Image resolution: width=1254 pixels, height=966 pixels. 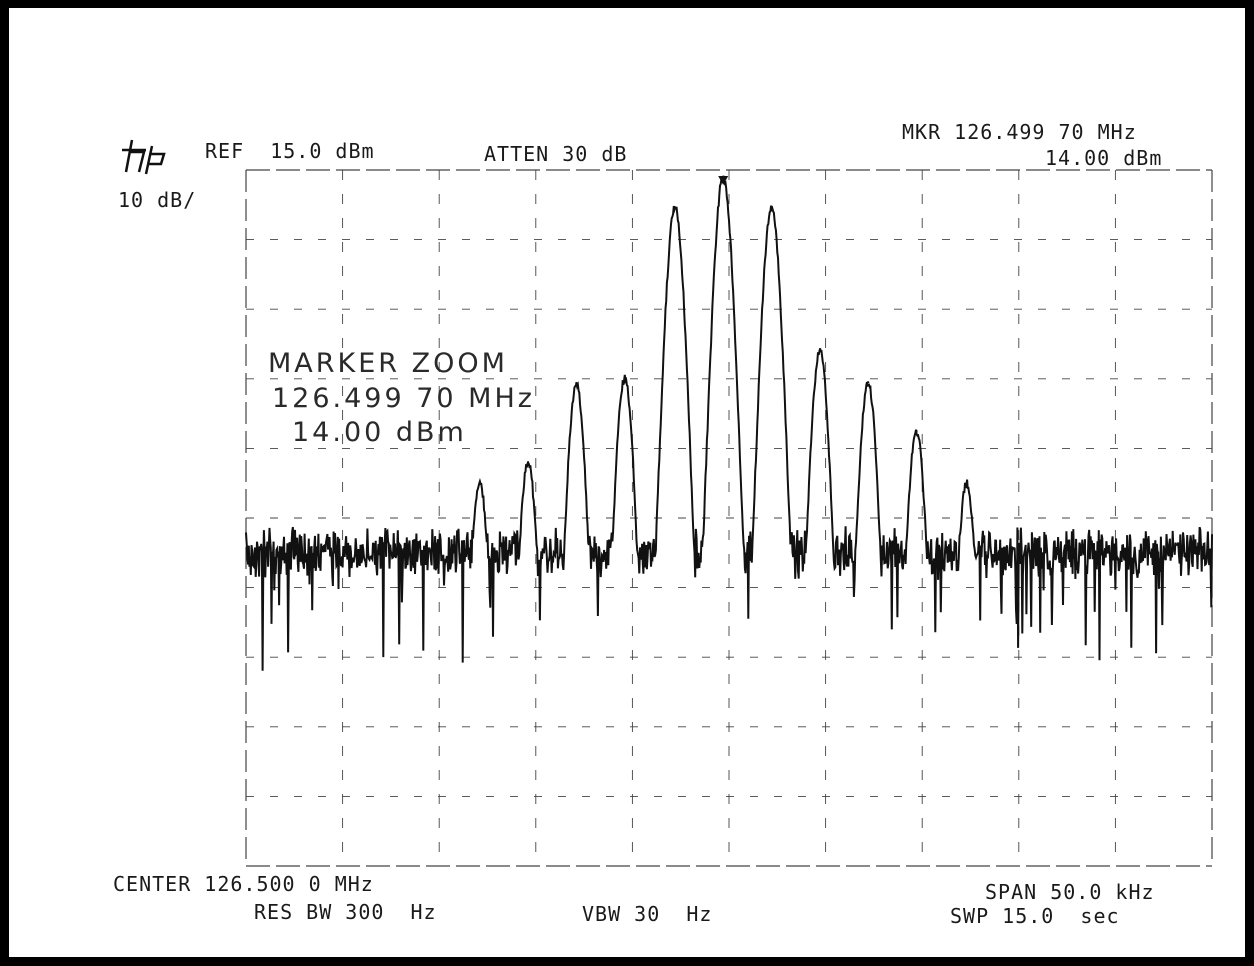 What do you see at coordinates (388, 363) in the screenshot?
I see `marker-zoom-title: MARKER ZOOM` at bounding box center [388, 363].